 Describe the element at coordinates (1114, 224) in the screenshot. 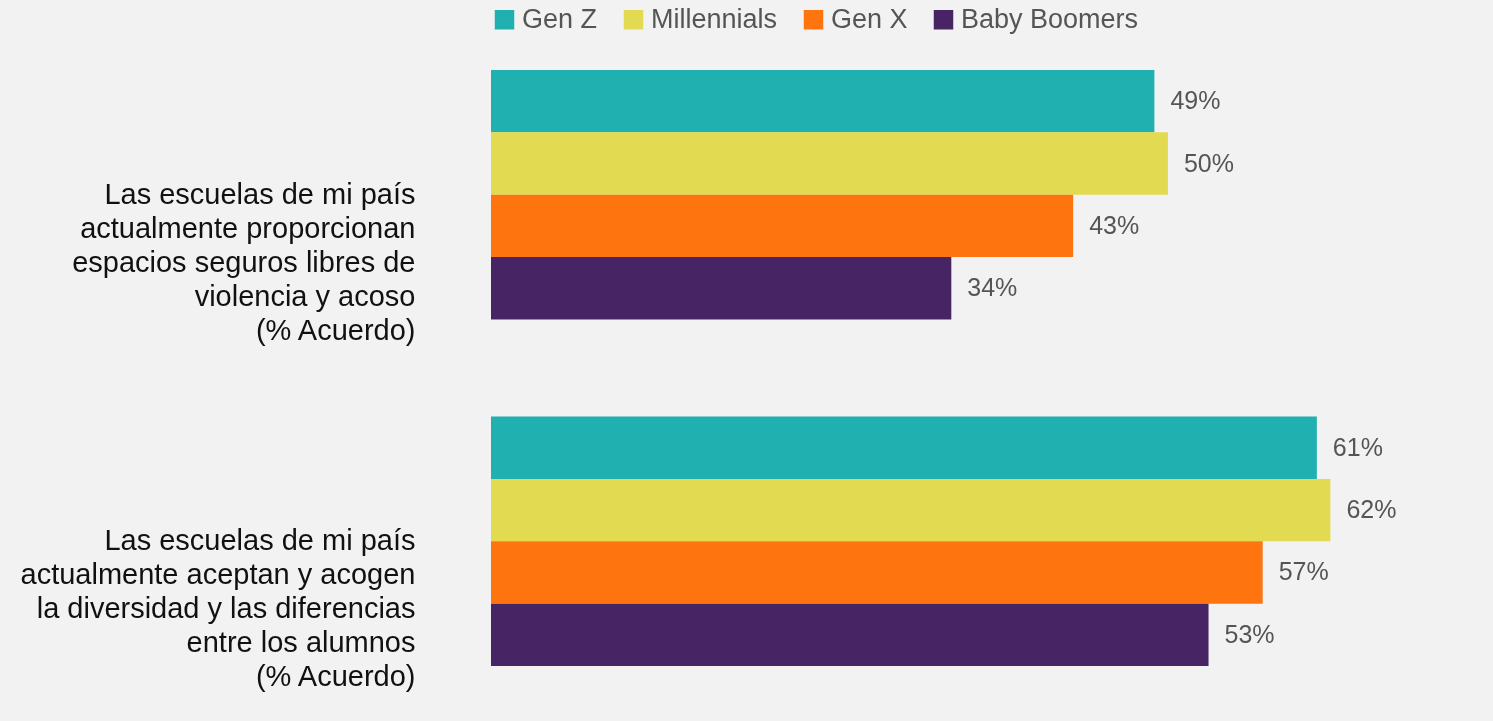

I see `data-label: 43%` at that location.